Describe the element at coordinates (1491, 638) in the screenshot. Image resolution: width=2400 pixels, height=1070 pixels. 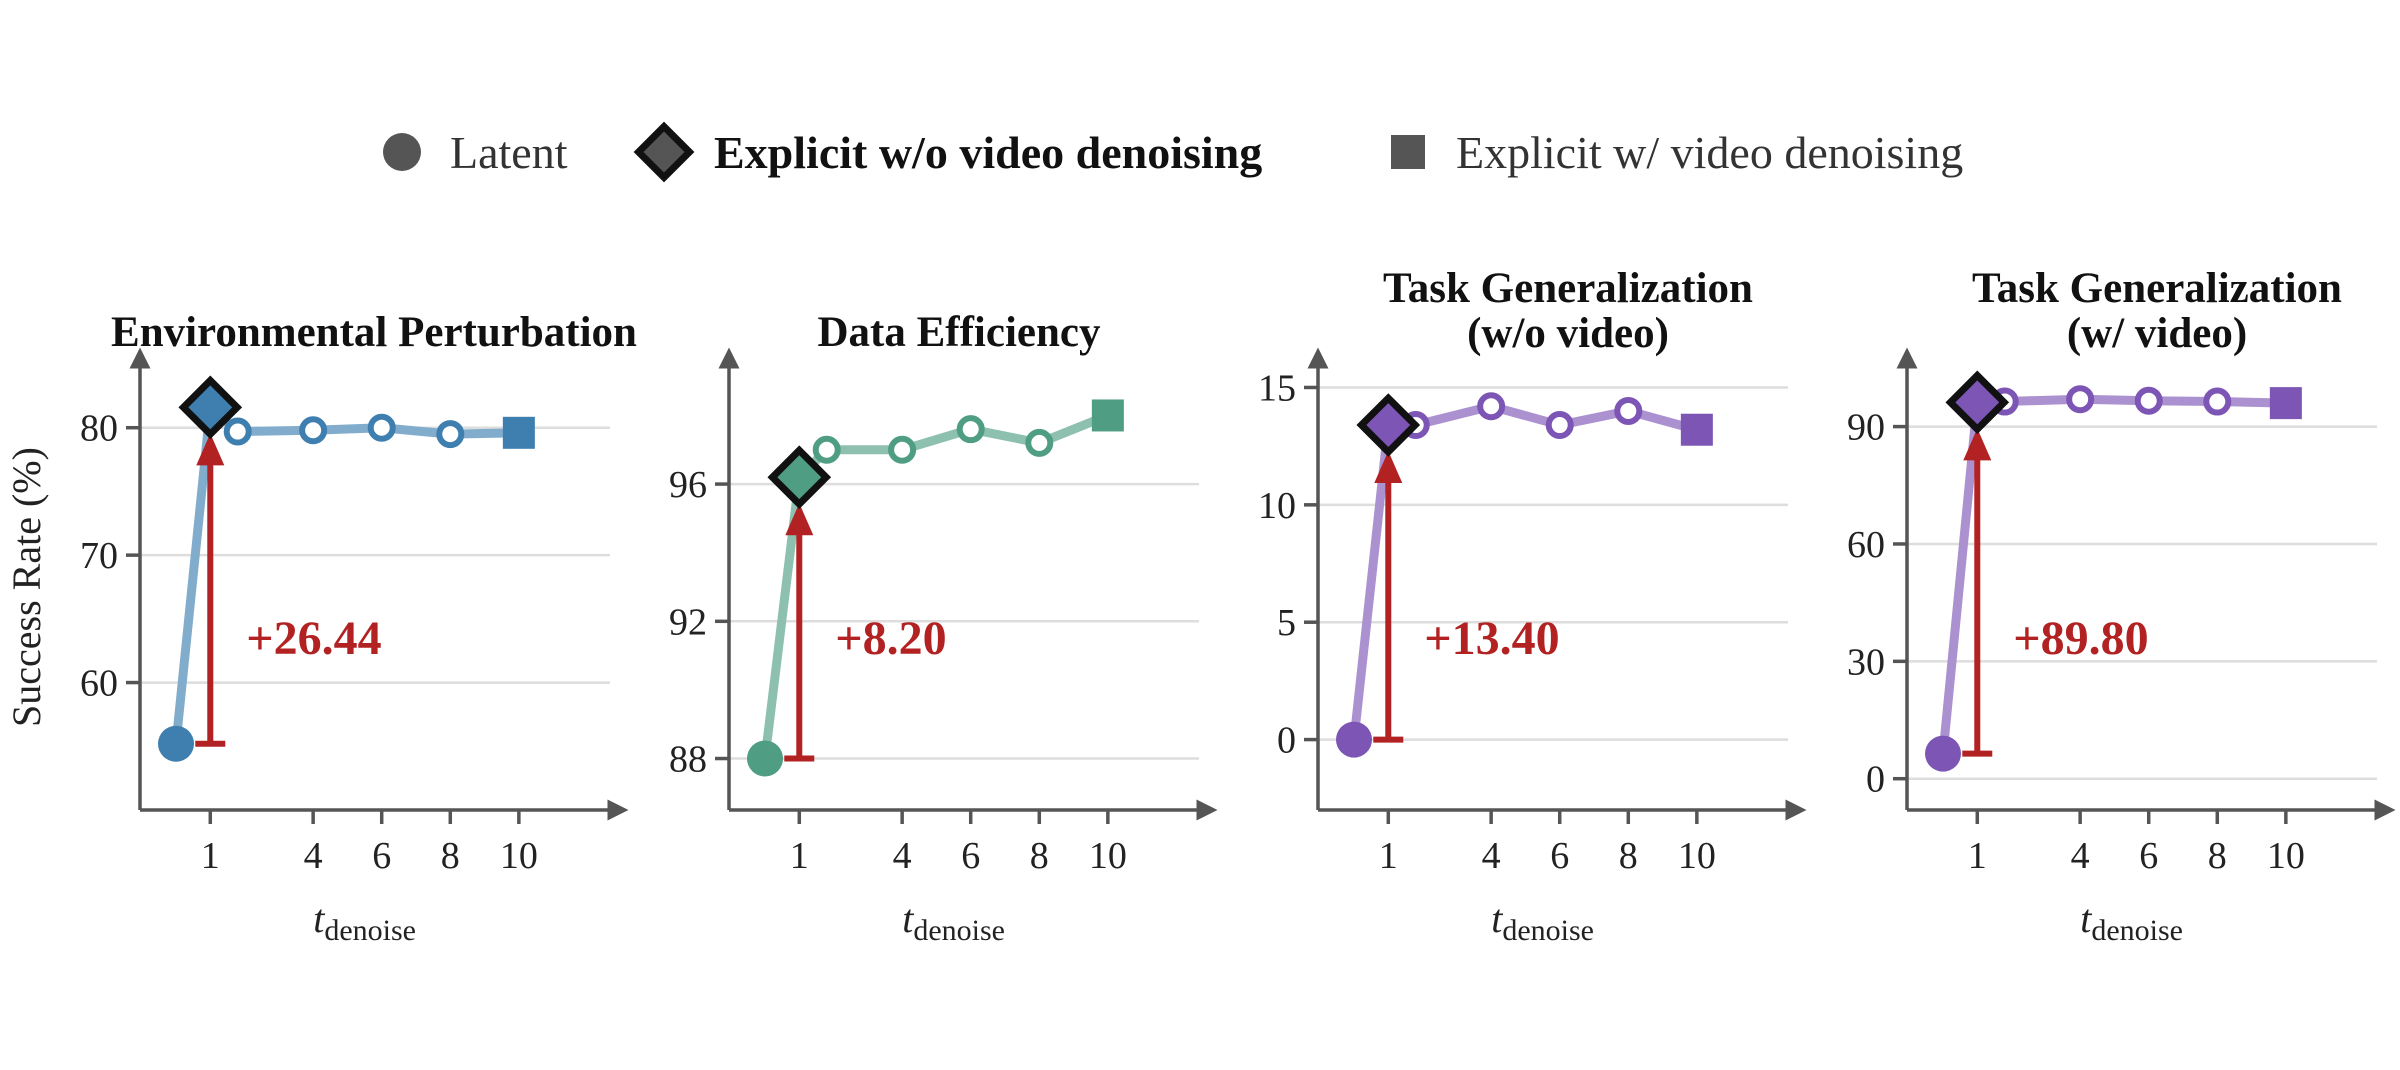
I see `improvement-label: +13.40` at that location.